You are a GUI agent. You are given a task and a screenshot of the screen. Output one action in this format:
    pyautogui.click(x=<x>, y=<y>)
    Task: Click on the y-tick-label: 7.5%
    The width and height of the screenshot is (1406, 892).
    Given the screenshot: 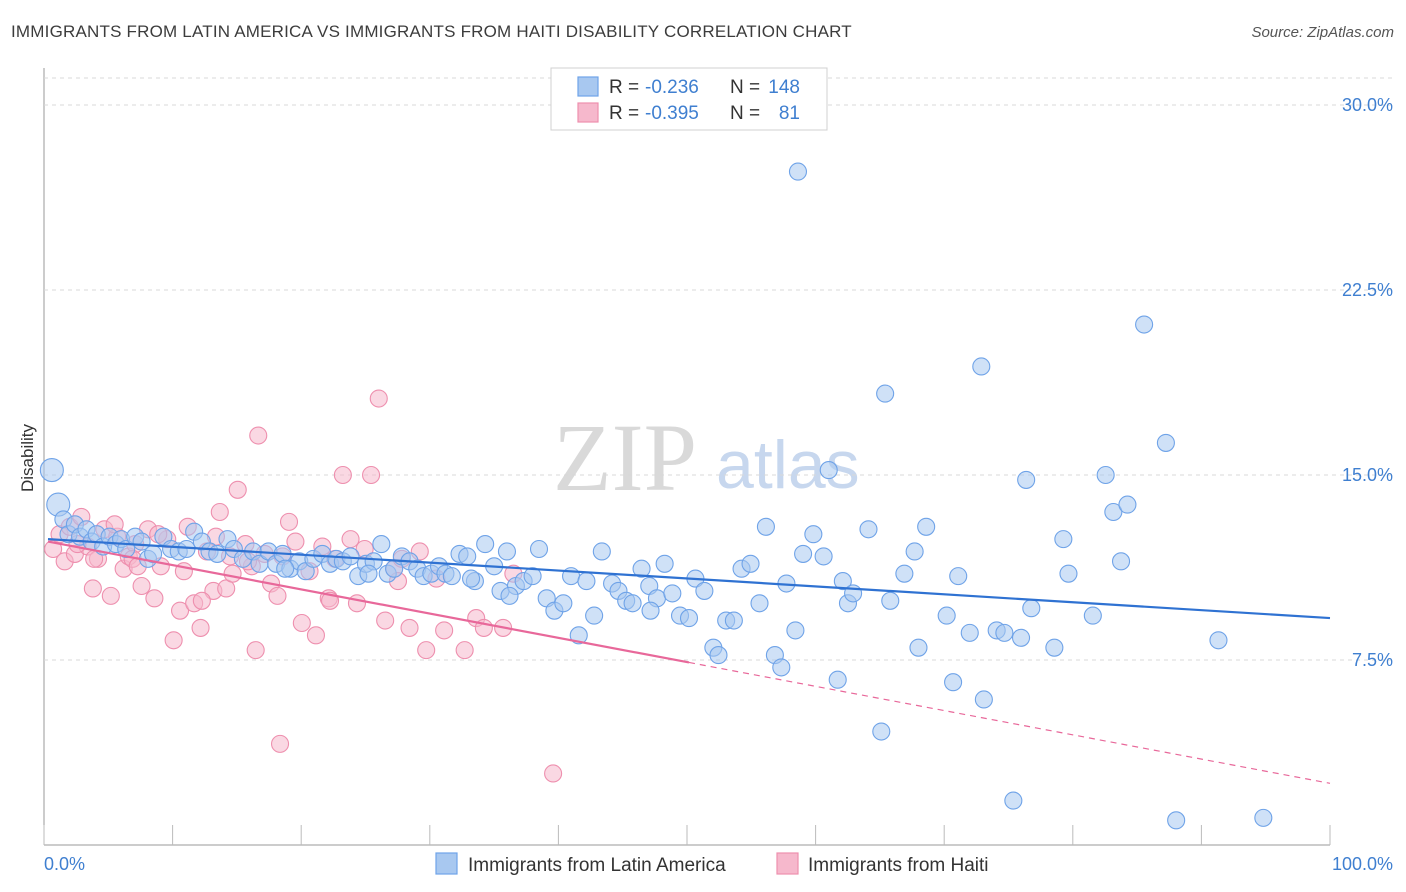 What is the action you would take?
    pyautogui.click(x=1372, y=660)
    